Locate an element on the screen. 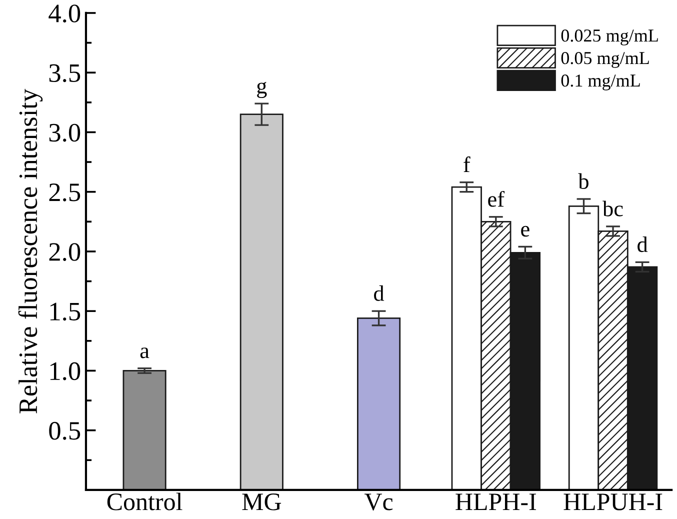 This screenshot has height=519, width=677. data-label: ef is located at coordinates (496, 198).